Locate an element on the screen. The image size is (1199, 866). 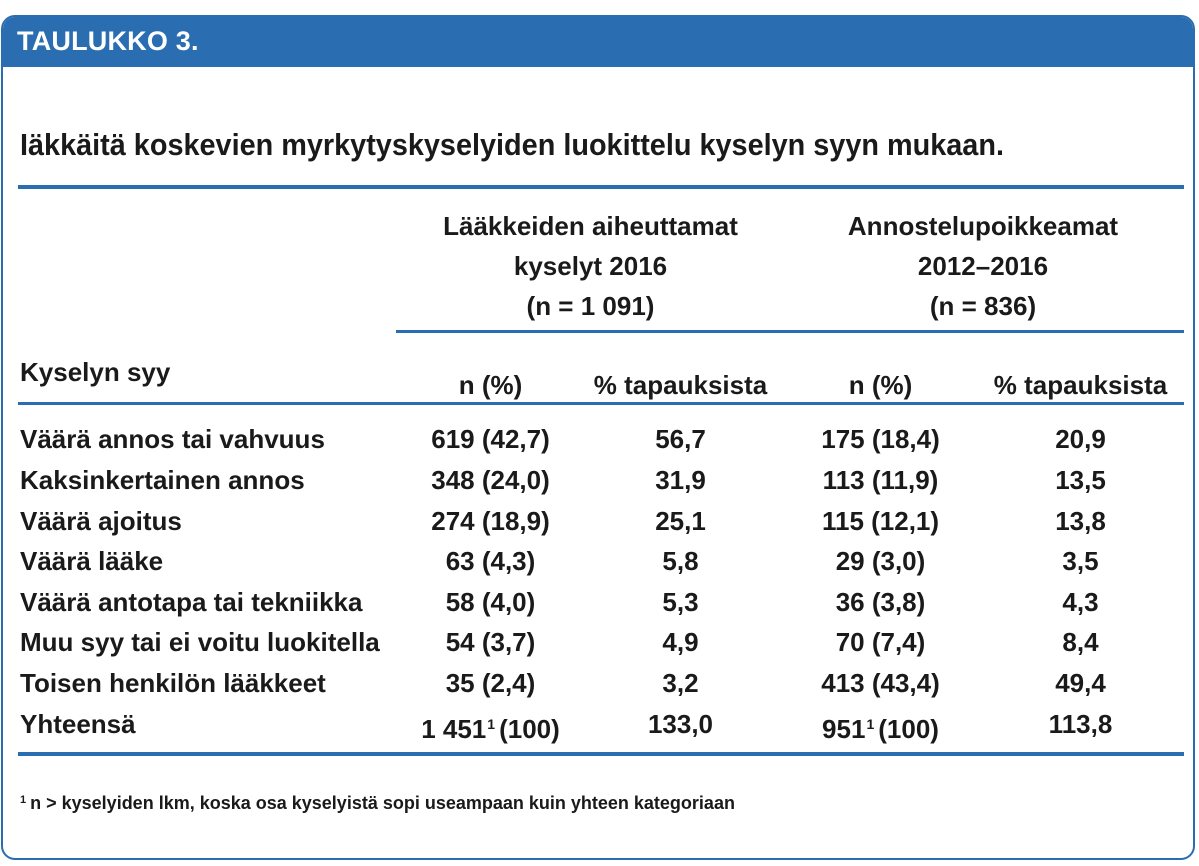
cell-n-pct-1: 63 (4,3) is located at coordinates (490, 561).